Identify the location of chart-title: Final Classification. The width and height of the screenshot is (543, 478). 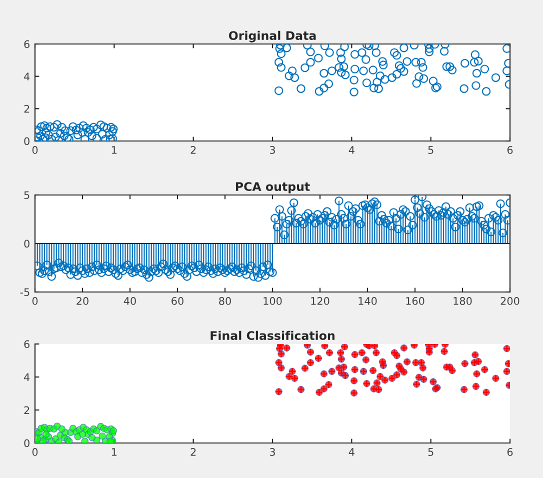
(272, 335).